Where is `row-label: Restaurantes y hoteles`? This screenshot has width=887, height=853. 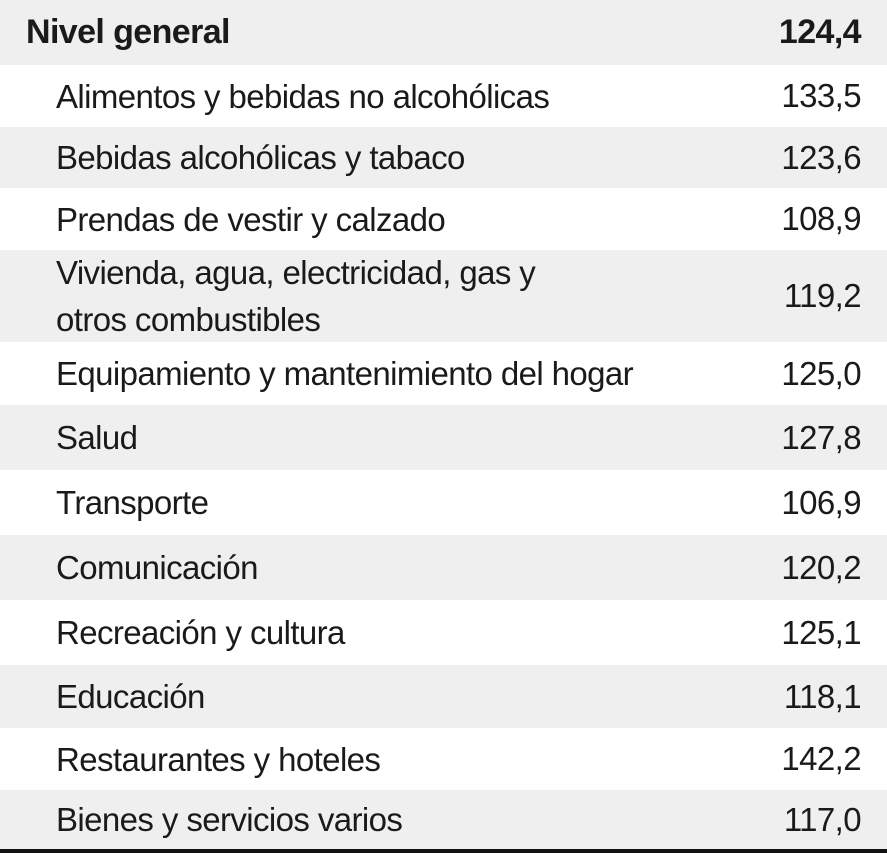
row-label: Restaurantes y hoteles is located at coordinates (218, 759).